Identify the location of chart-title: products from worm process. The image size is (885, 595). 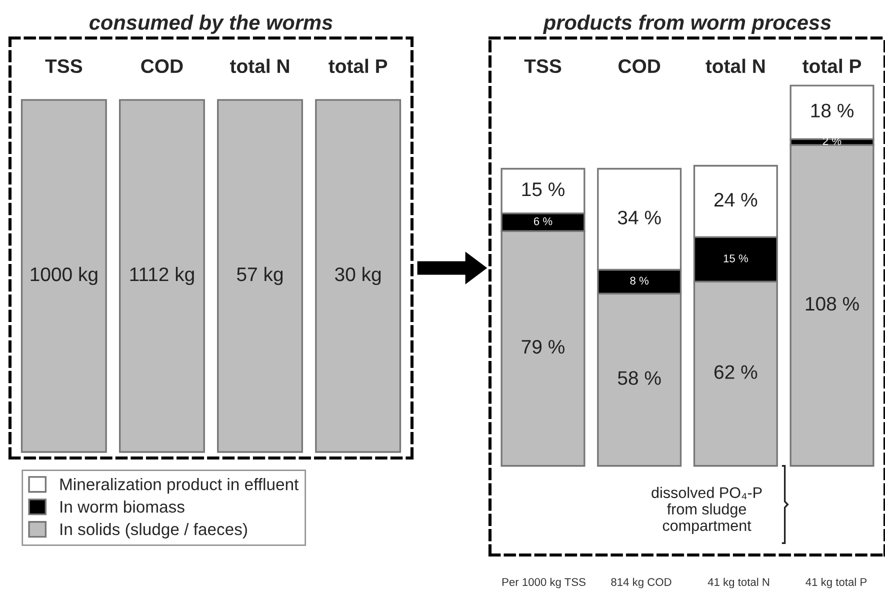
(686, 24).